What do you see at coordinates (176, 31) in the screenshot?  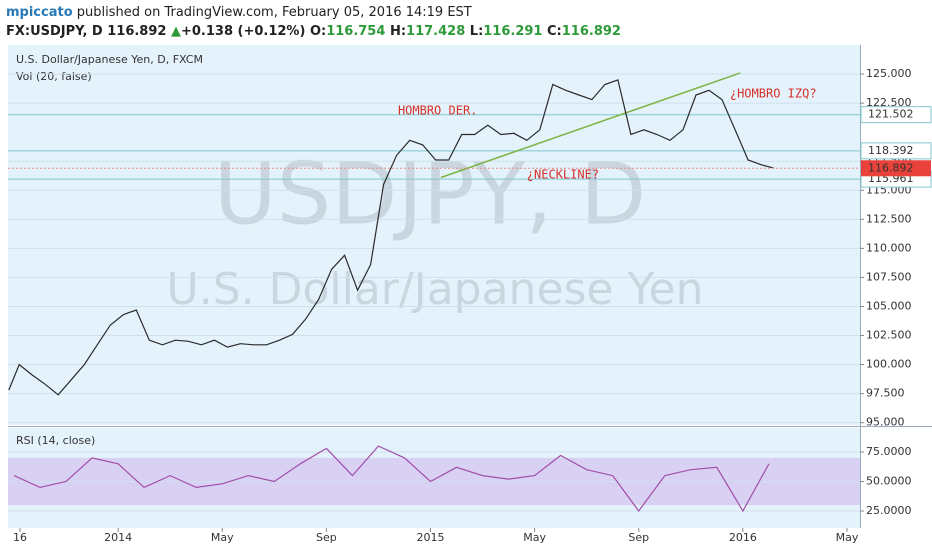 I see `arrow: ▲` at bounding box center [176, 31].